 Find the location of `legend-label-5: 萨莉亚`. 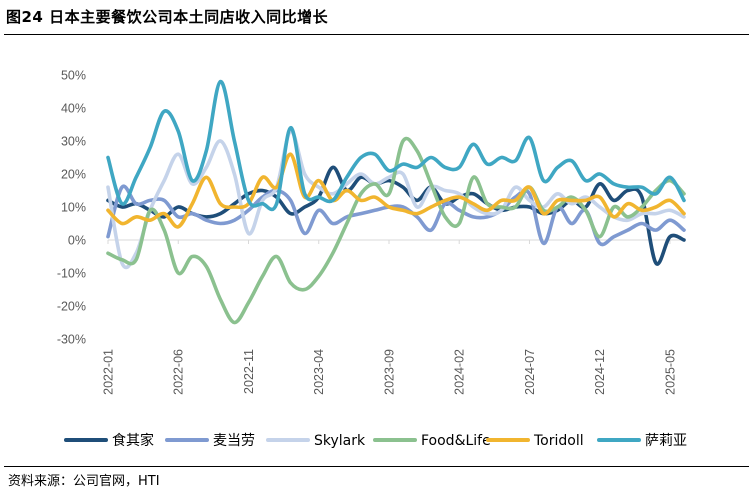

legend-label-5: 萨莉亚 is located at coordinates (666, 441).